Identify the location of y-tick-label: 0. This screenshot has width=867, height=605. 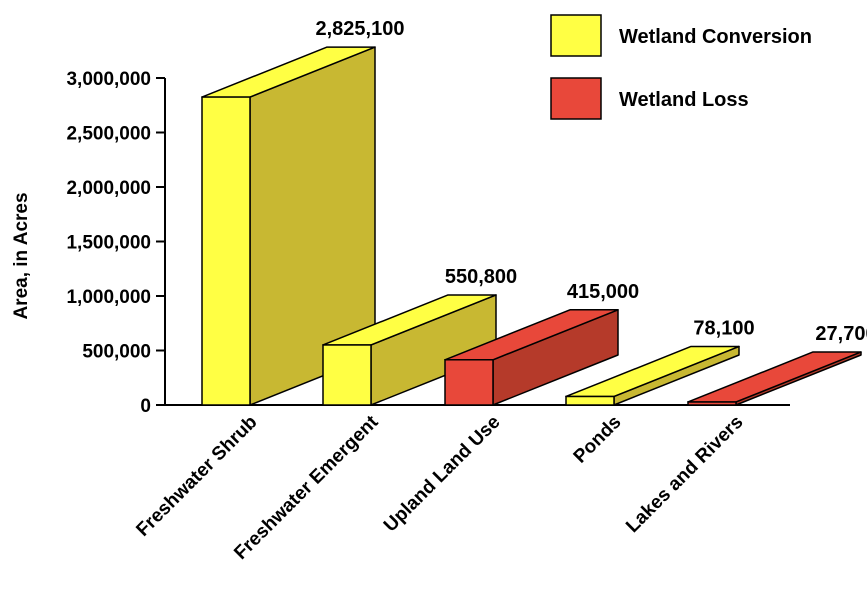
(145, 406).